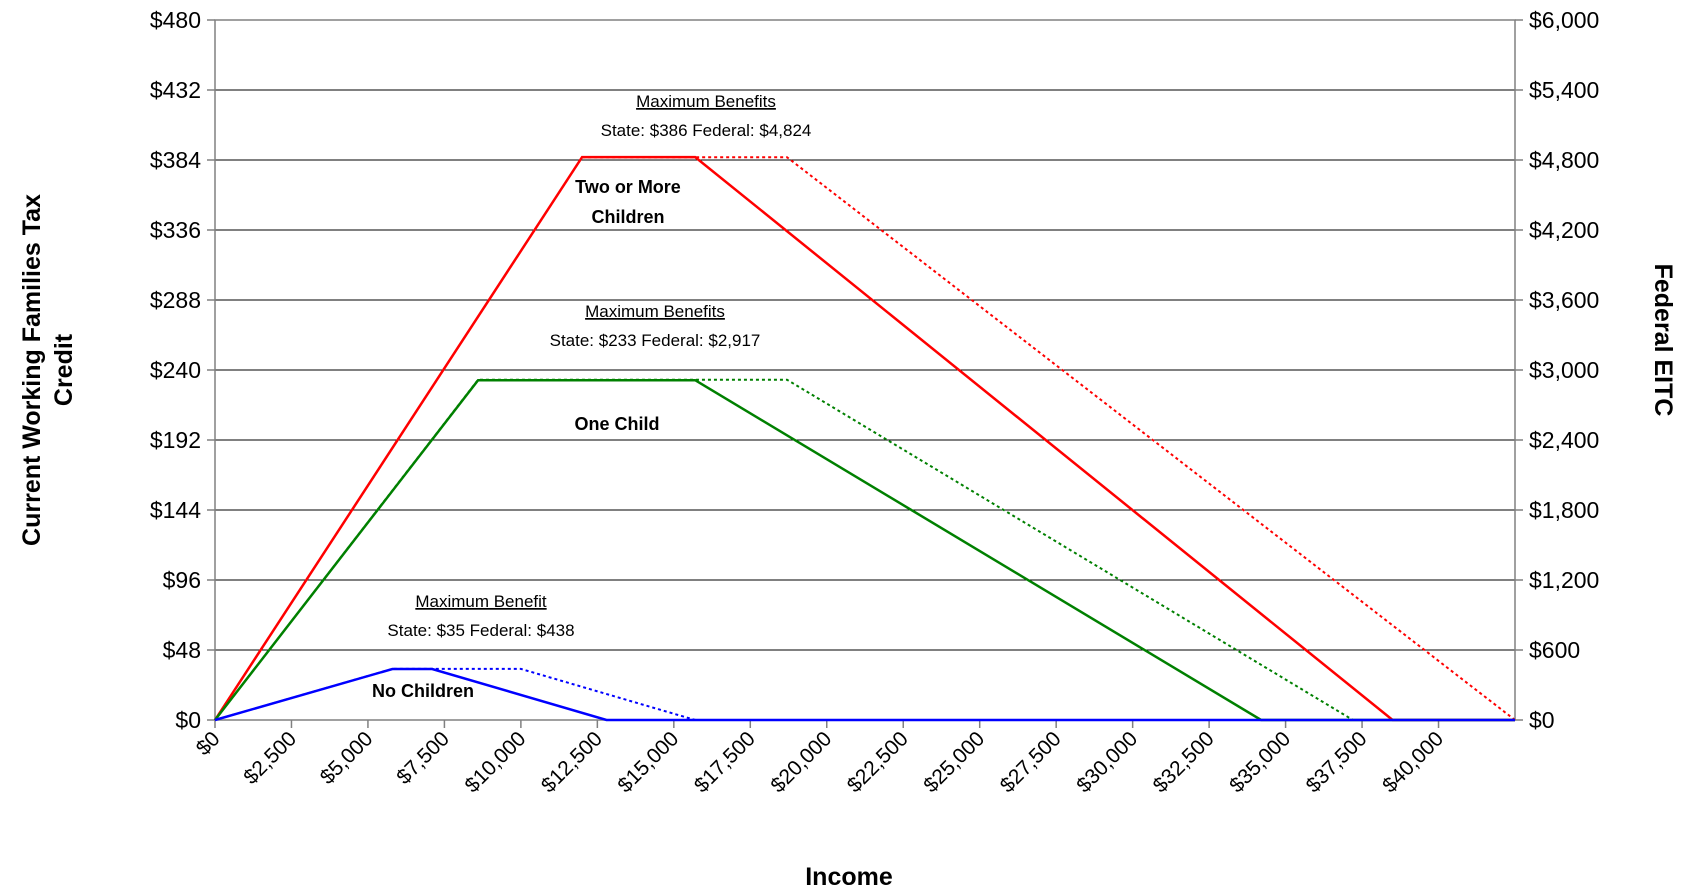  What do you see at coordinates (849, 877) in the screenshot?
I see `x-axis-title: Income` at bounding box center [849, 877].